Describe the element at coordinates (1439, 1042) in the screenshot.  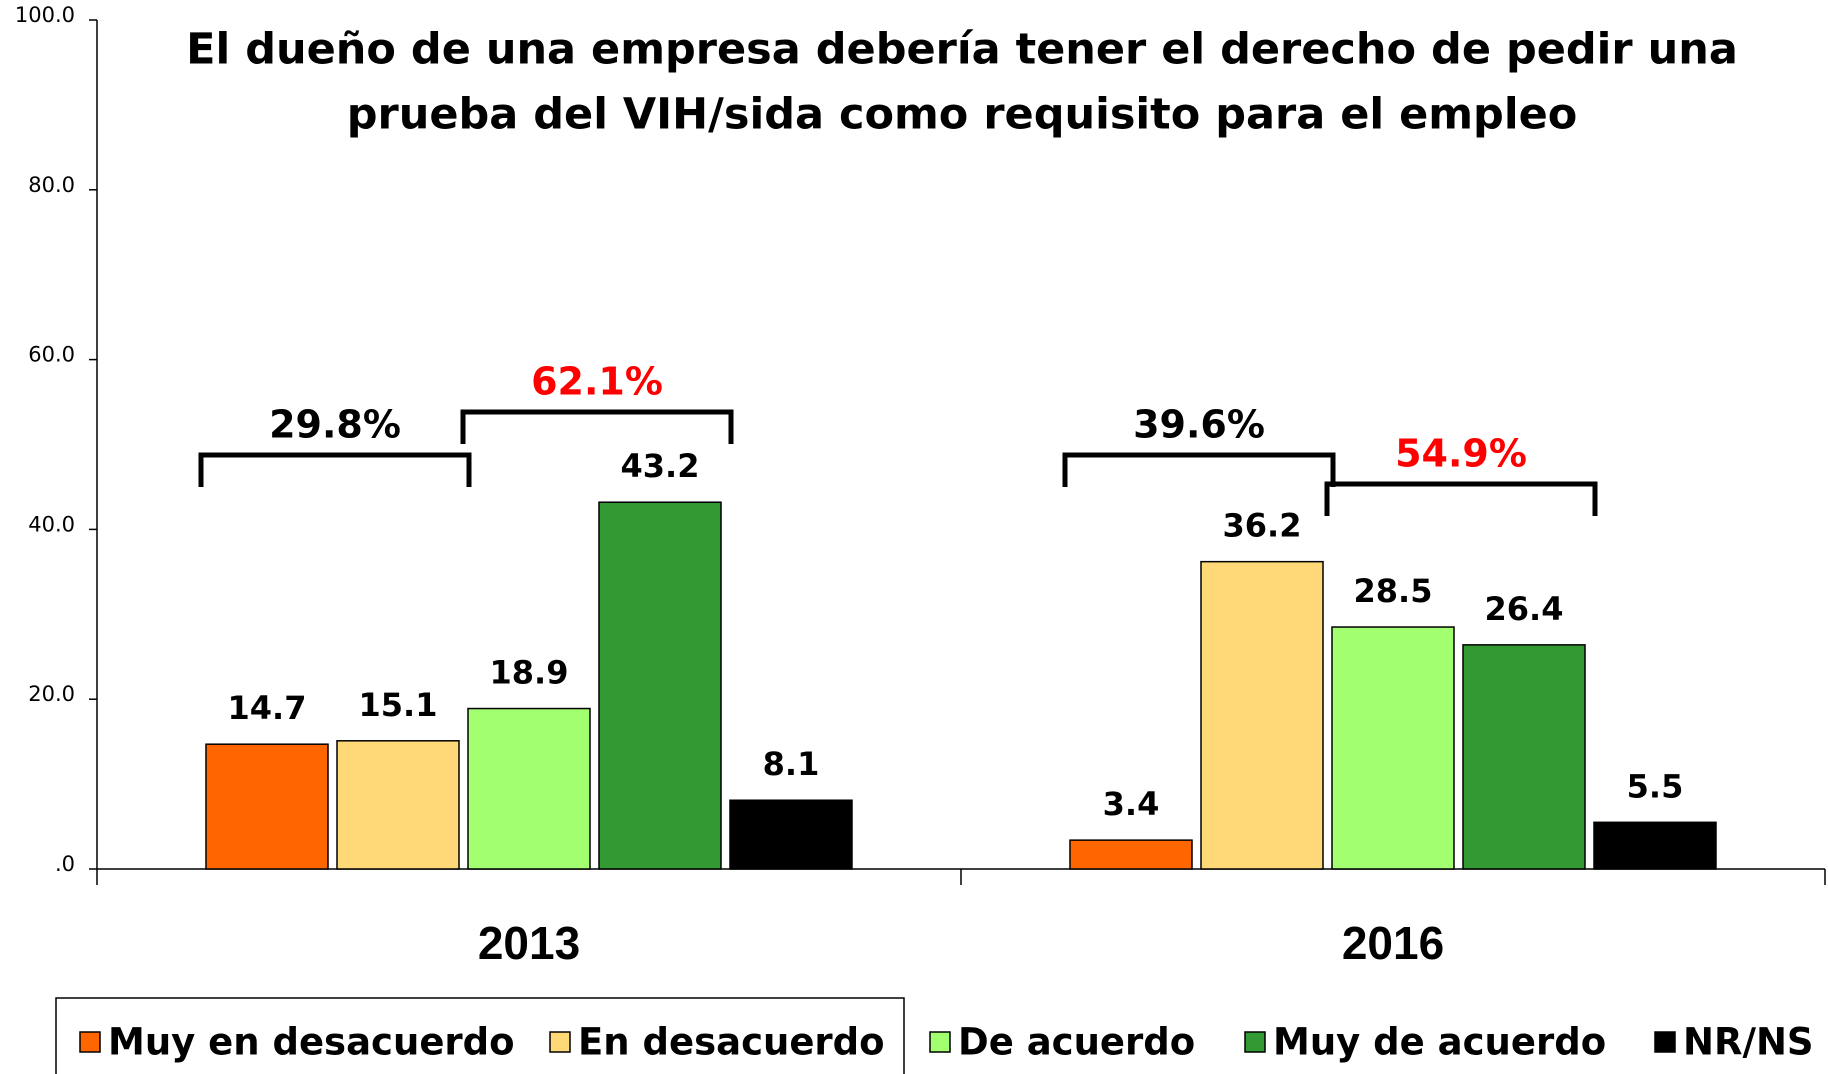
I see `legend-label: Muy de acuerdo` at that location.